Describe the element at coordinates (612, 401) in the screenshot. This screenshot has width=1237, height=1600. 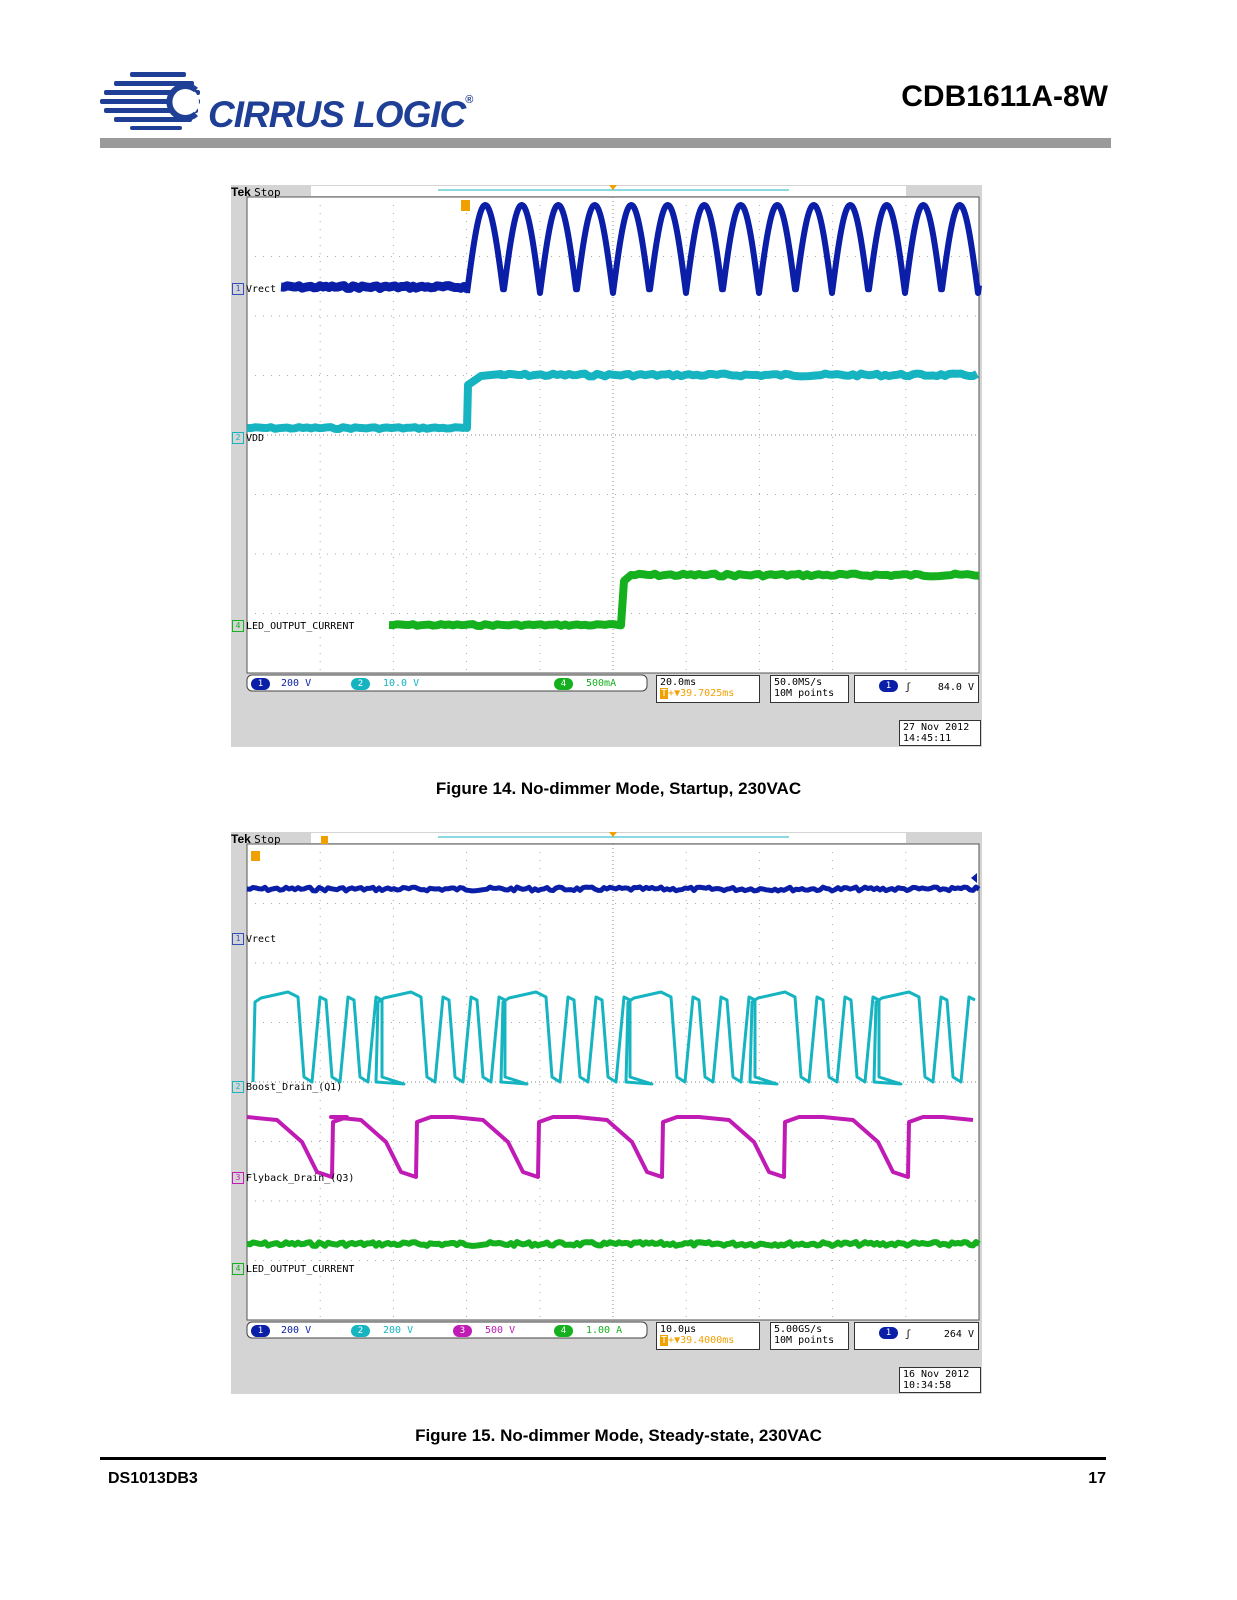
I see `vdd-trace` at that location.